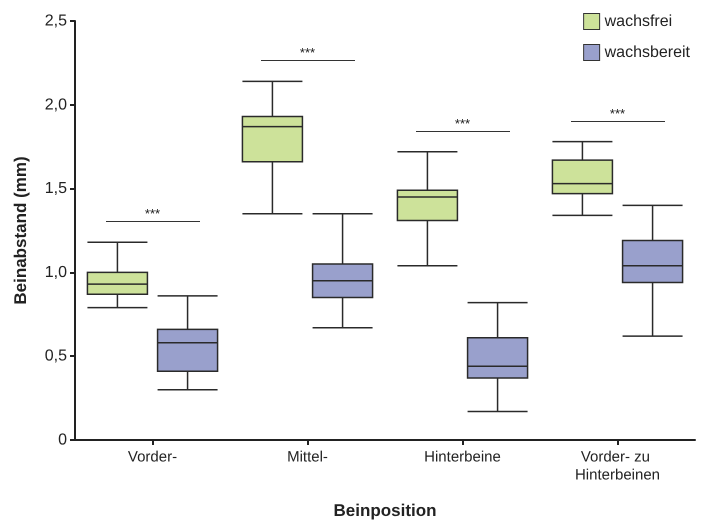 Image resolution: width=715 pixels, height=524 pixels. I want to click on x-tick-label: Mittel-, so click(307, 457).